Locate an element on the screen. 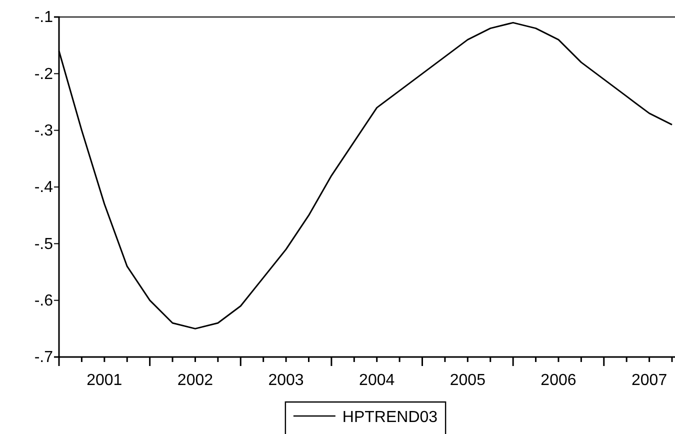 The height and width of the screenshot is (434, 675). x-tick-label: 2002 is located at coordinates (195, 380).